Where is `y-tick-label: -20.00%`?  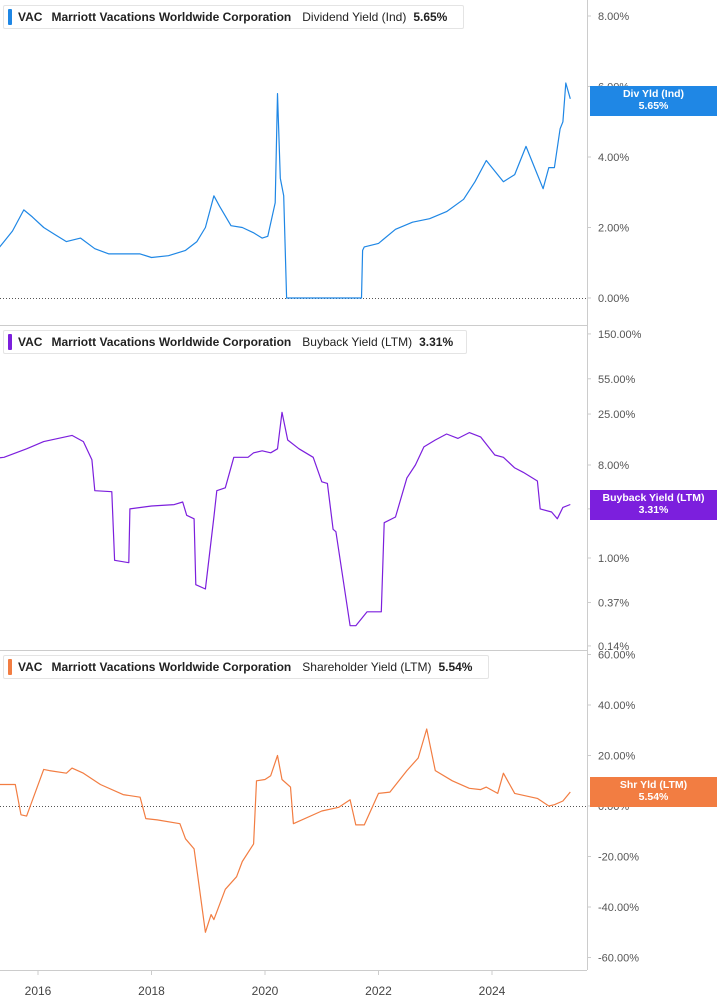
y-tick-label: -20.00% is located at coordinates (618, 858).